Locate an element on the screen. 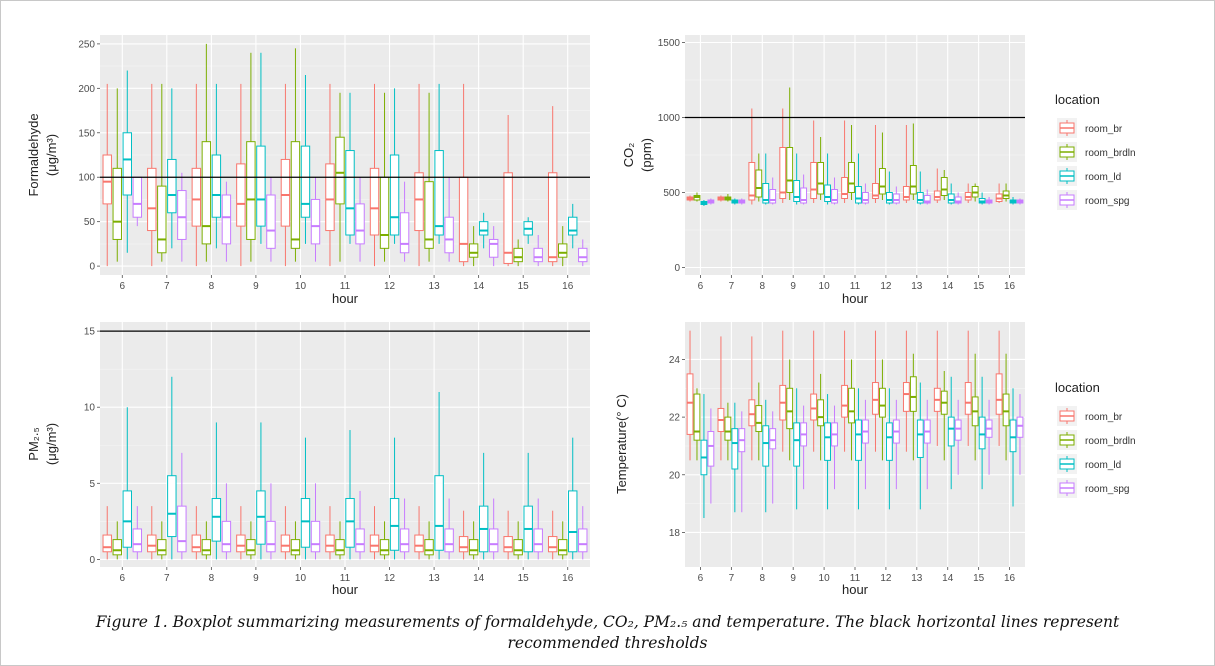 The height and width of the screenshot is (666, 1215). x-tick-label: 12 is located at coordinates (390, 286).